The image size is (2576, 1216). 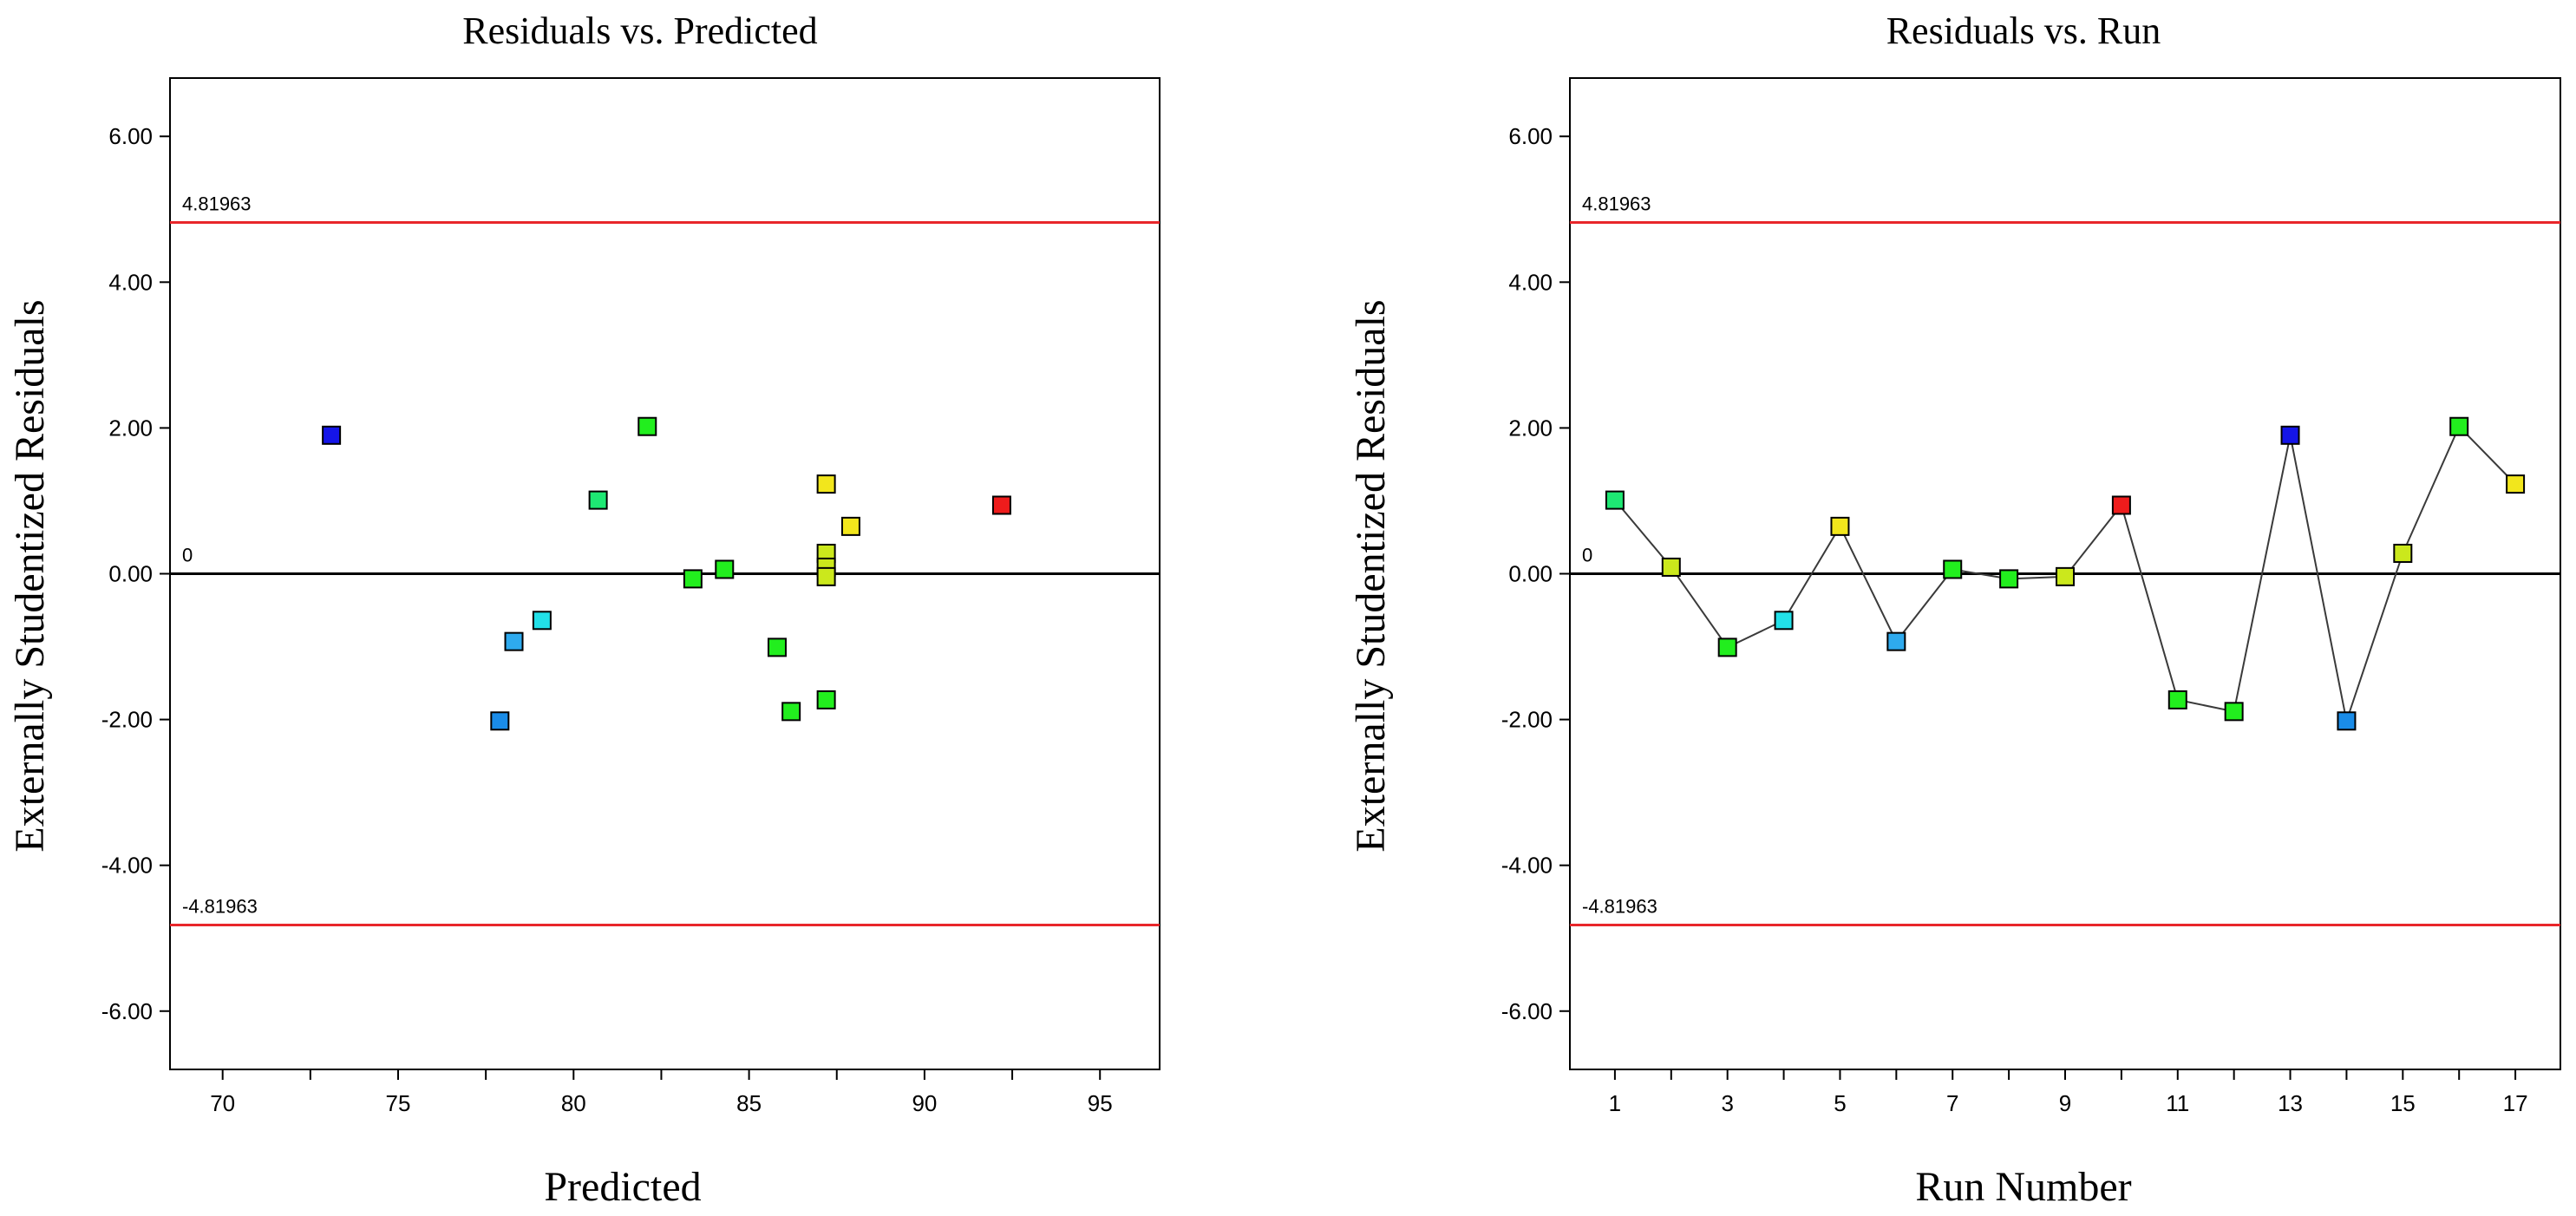 I want to click on x-tick-label: 7, so click(x=1952, y=1103).